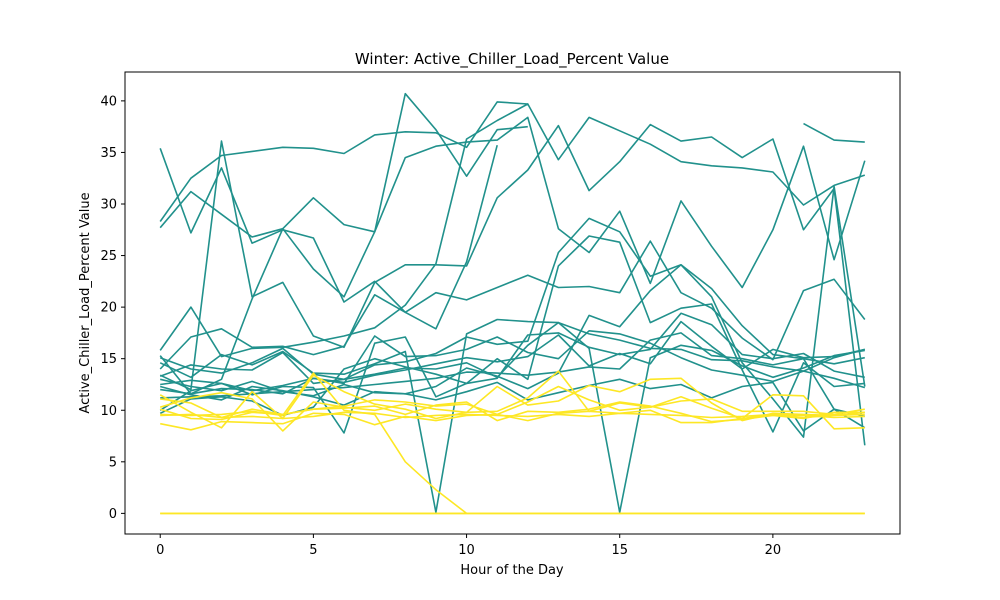 The image size is (1000, 600). Describe the element at coordinates (313, 550) in the screenshot. I see `x-tick-label: 5` at that location.